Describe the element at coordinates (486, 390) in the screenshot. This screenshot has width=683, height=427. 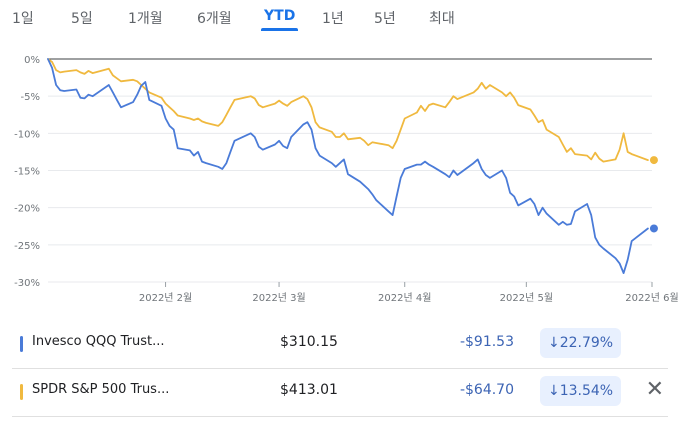
I see `series-change: -$64.70` at that location.